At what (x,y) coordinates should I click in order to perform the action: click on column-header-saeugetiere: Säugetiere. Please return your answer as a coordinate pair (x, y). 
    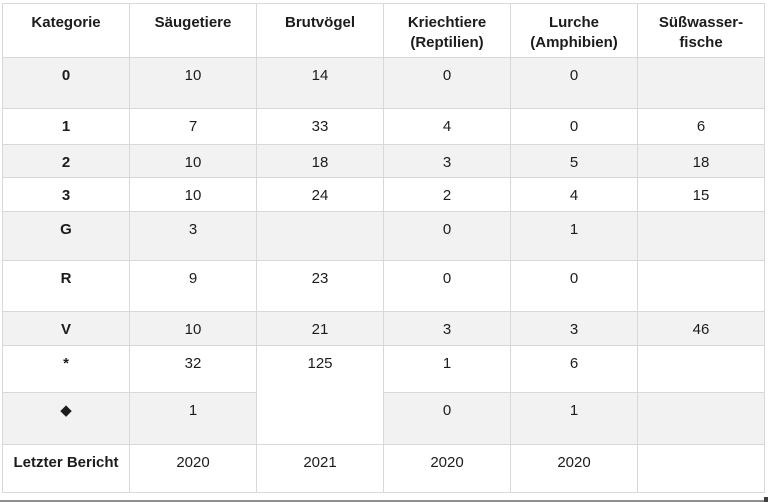
    Looking at the image, I should click on (193, 30).